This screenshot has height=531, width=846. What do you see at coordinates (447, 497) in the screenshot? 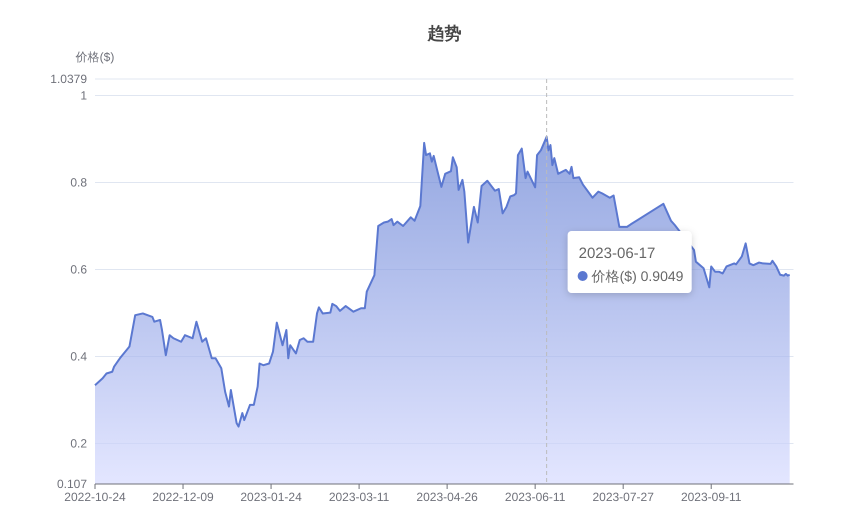
I see `x-tick-label: 2023-04-26` at bounding box center [447, 497].